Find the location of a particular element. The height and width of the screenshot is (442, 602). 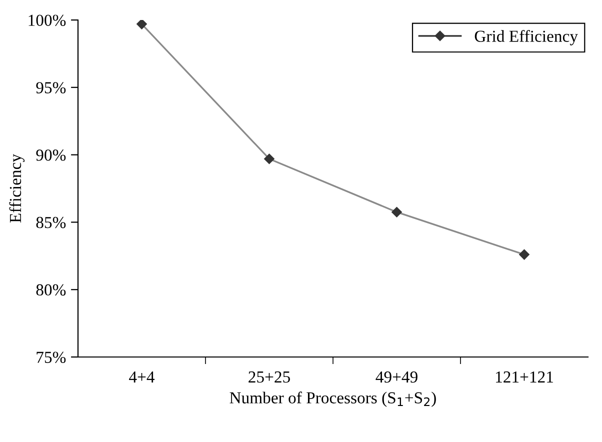

y-tick-label: 100% is located at coordinates (47, 20).